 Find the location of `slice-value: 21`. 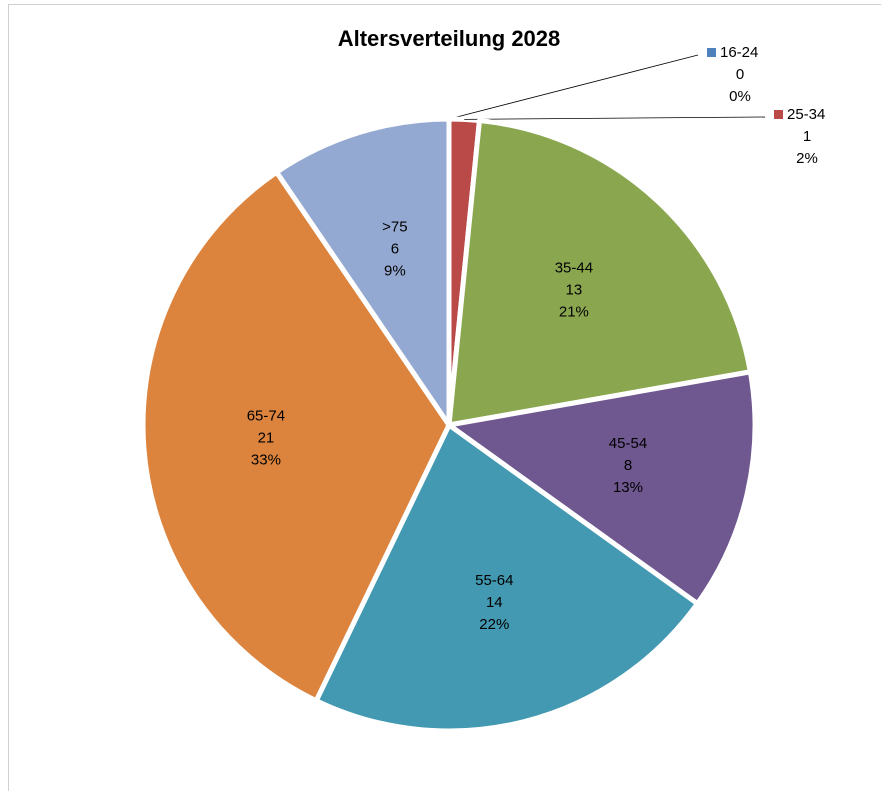

slice-value: 21 is located at coordinates (266, 438).